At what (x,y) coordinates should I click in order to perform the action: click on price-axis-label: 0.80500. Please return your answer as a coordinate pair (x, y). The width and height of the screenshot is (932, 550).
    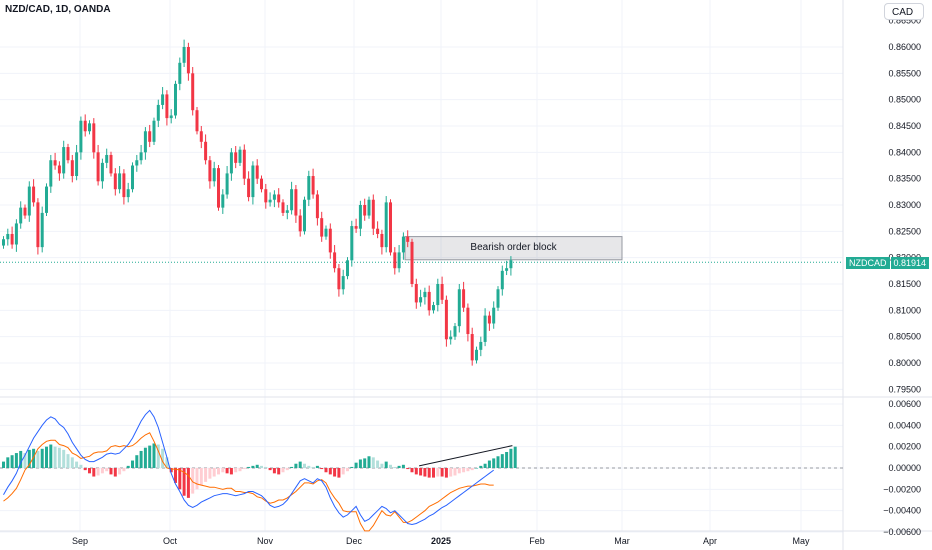
    Looking at the image, I should click on (904, 337).